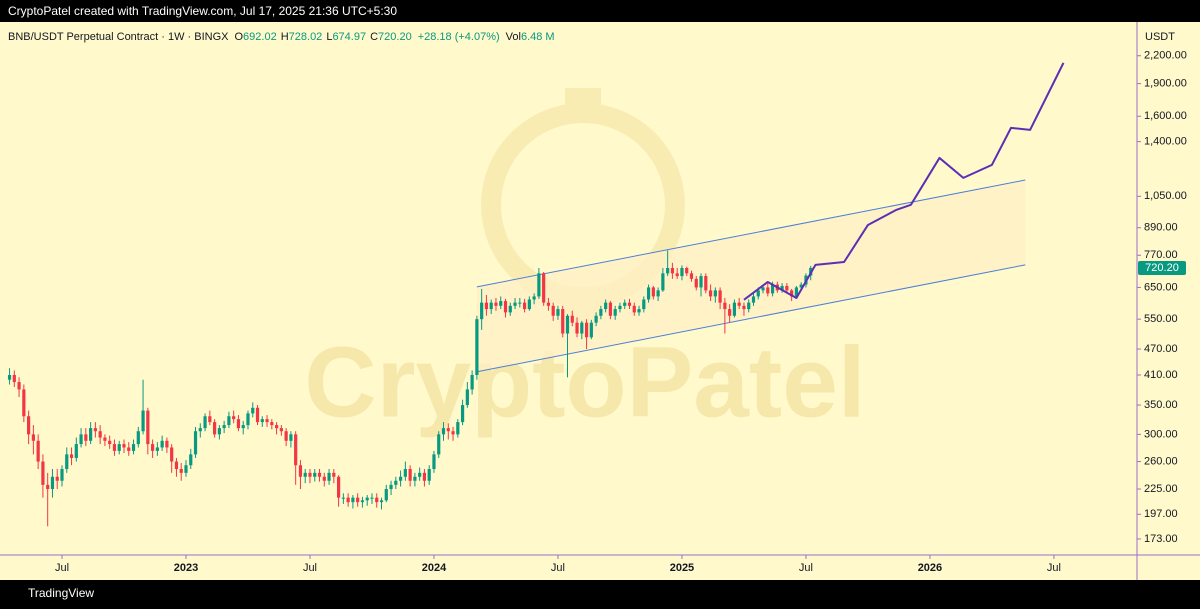  What do you see at coordinates (1161, 405) in the screenshot?
I see `y-tick-label: 350.00` at bounding box center [1161, 405].